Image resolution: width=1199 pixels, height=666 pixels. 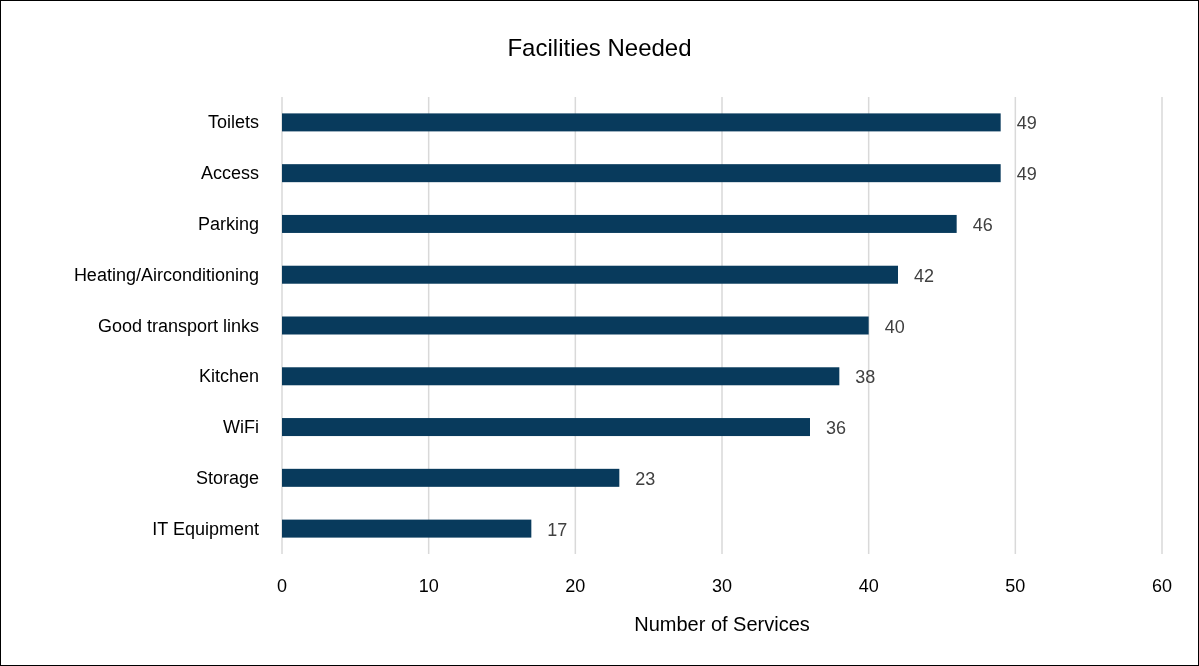 What do you see at coordinates (227, 477) in the screenshot?
I see `y-tick-label: Storage` at bounding box center [227, 477].